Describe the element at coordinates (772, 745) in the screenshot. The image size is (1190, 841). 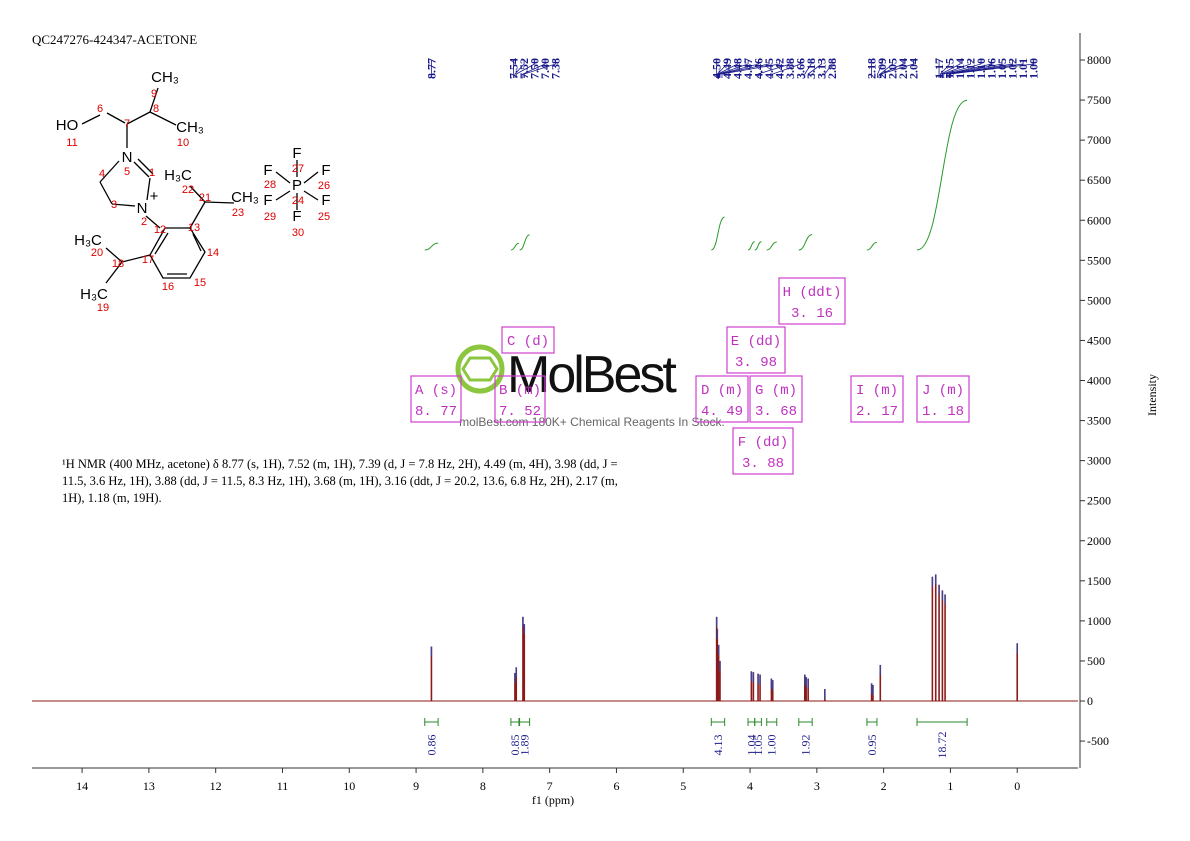
I see `integral-value: 1.00` at that location.